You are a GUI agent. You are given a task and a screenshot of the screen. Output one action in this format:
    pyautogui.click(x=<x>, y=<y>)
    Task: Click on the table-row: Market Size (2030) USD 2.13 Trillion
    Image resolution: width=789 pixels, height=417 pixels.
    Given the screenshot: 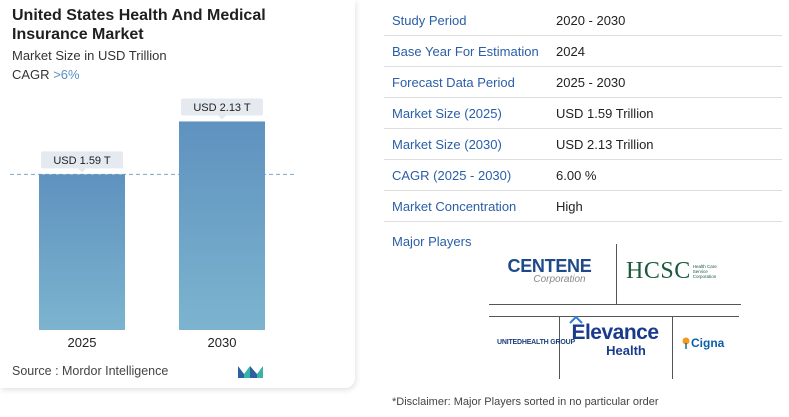 What is the action you would take?
    pyautogui.click(x=583, y=144)
    